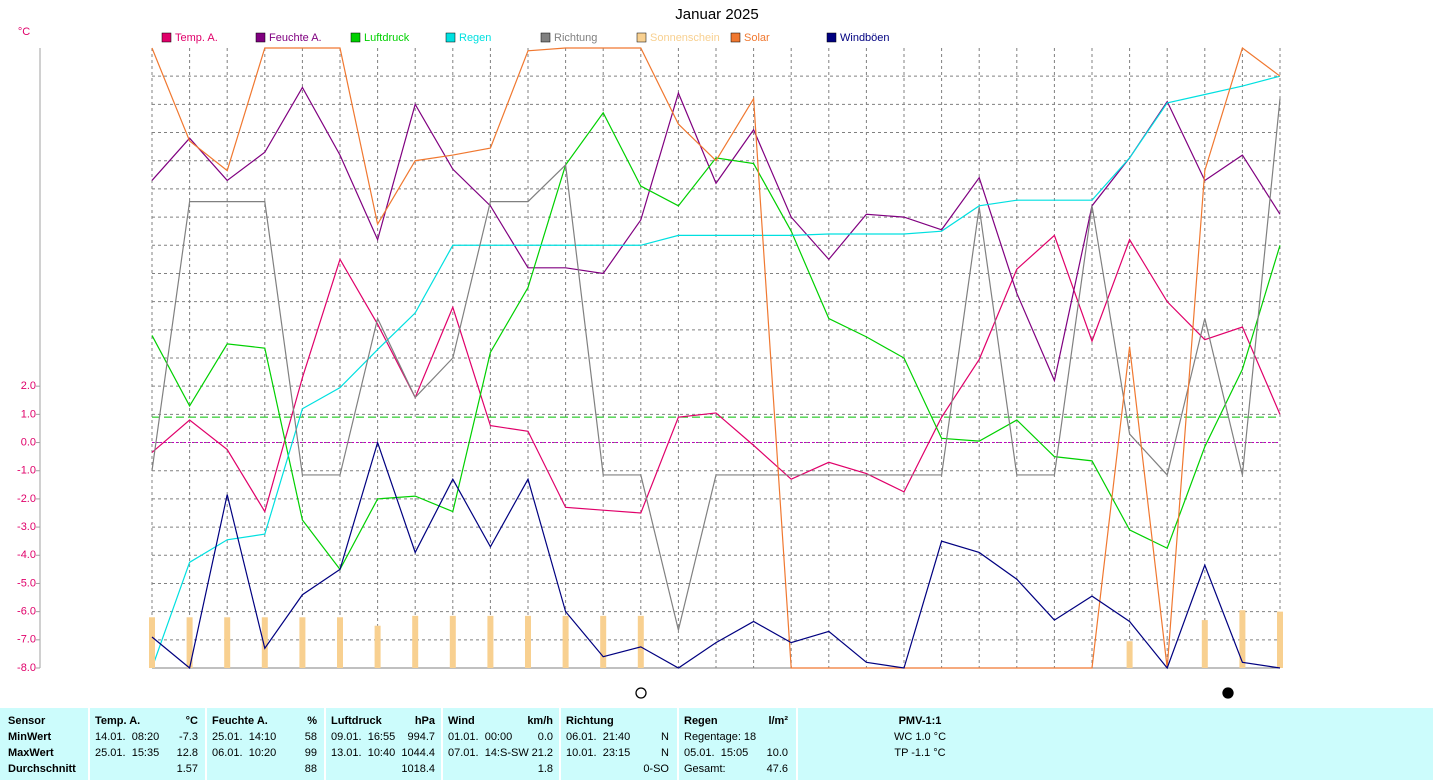  I want to click on table-cell: 25.01. 14:10, so click(244, 737).